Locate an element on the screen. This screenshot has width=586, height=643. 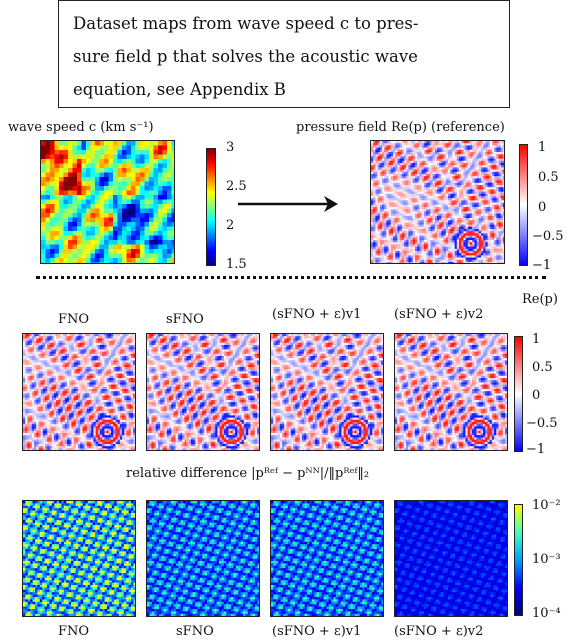
speed-tick: 2.5 is located at coordinates (236, 186).